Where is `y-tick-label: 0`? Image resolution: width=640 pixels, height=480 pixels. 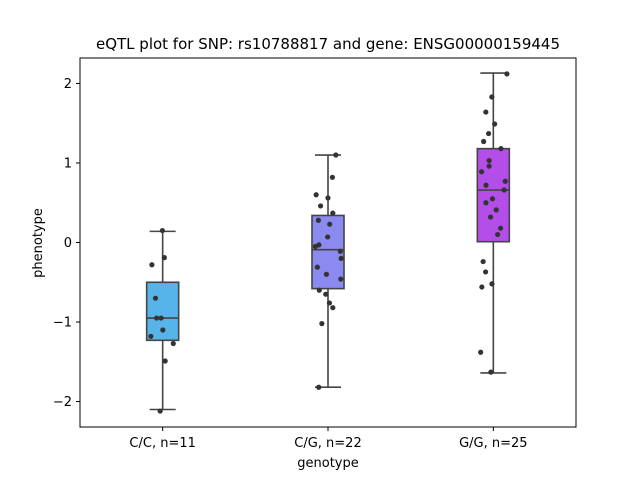 y-tick-label: 0 is located at coordinates (68, 243).